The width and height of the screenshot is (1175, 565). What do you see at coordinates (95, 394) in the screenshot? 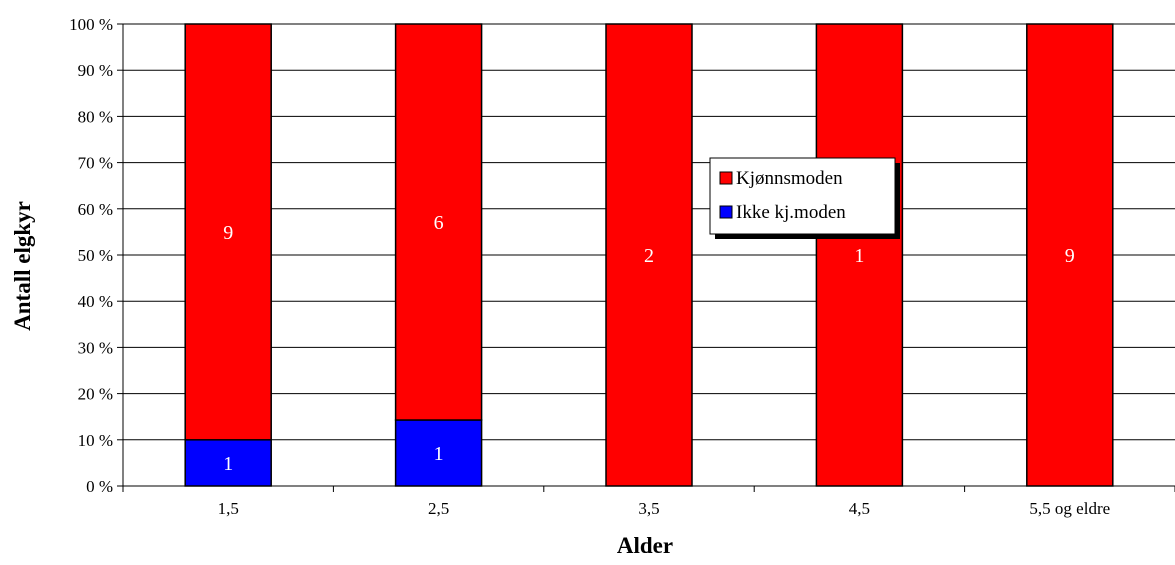
I see `y-tick-label: 20 %` at bounding box center [95, 394].